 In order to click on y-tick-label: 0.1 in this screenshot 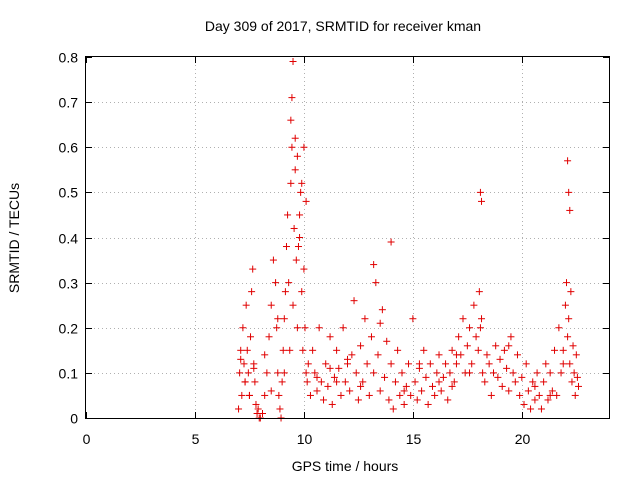, I will do `click(69, 374)`.